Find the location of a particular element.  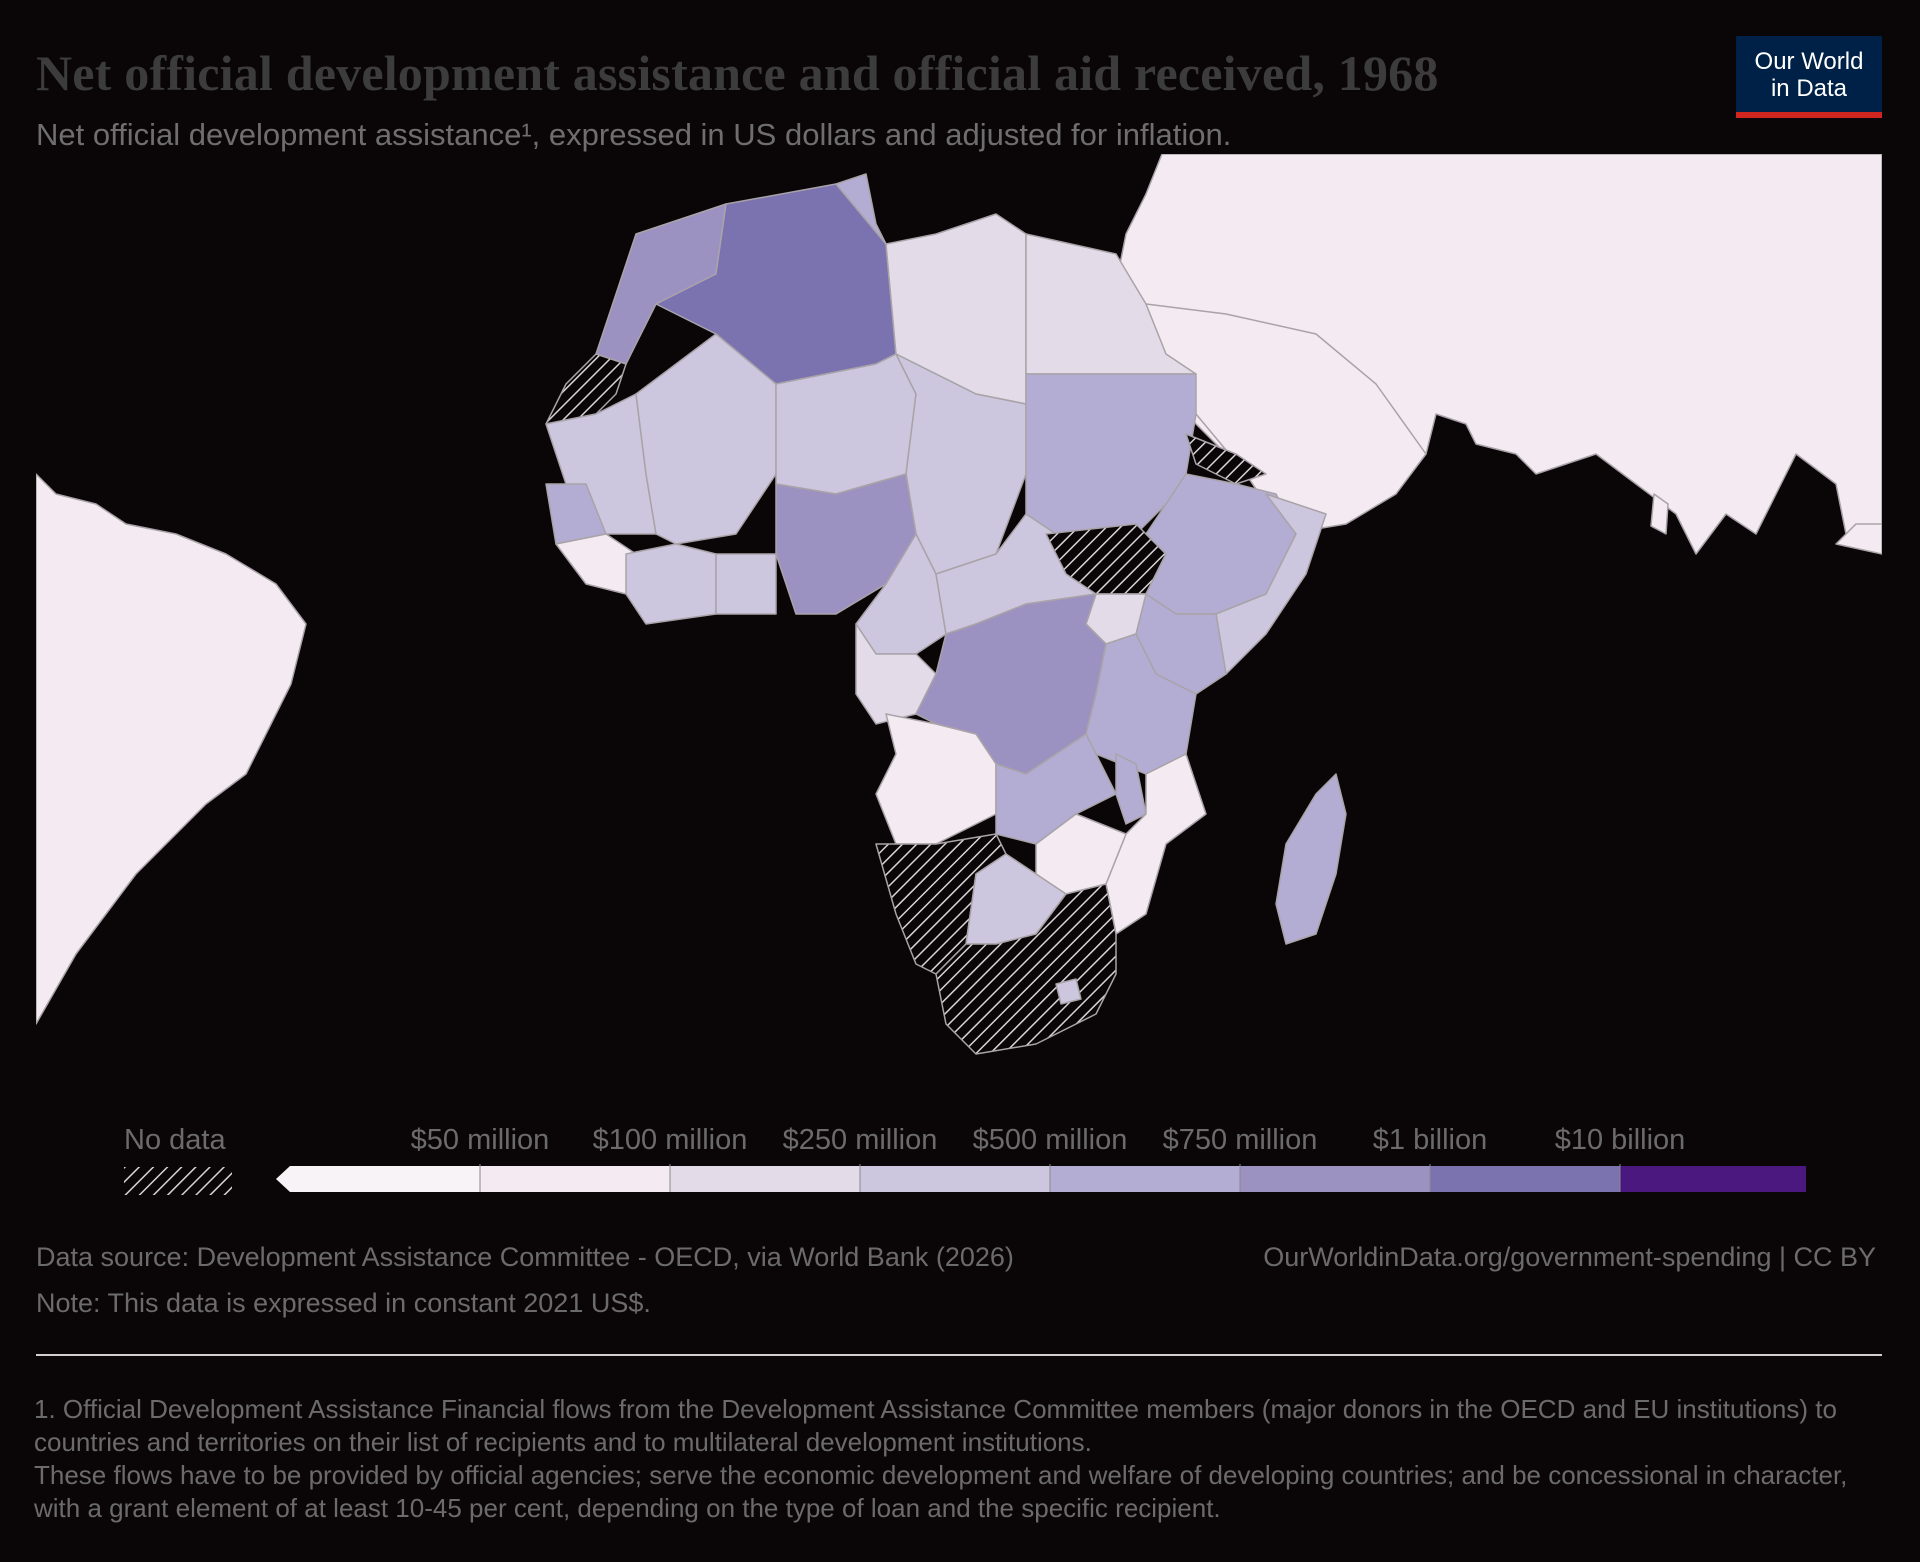

legend-label-3: $250 million is located at coordinates (860, 1140).